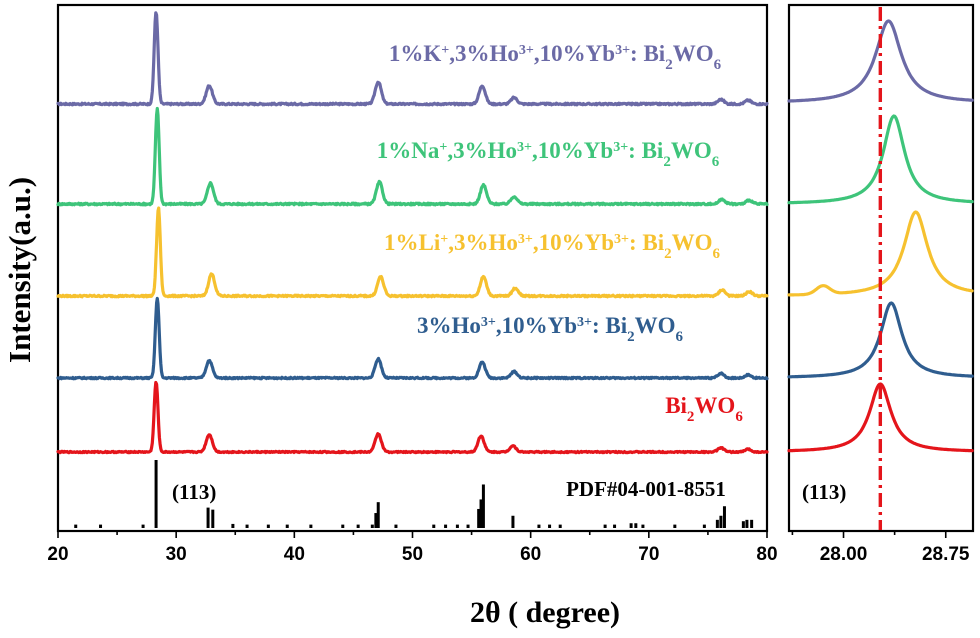 This screenshot has height=638, width=980. I want to click on x-tick-label: 40, so click(294, 554).